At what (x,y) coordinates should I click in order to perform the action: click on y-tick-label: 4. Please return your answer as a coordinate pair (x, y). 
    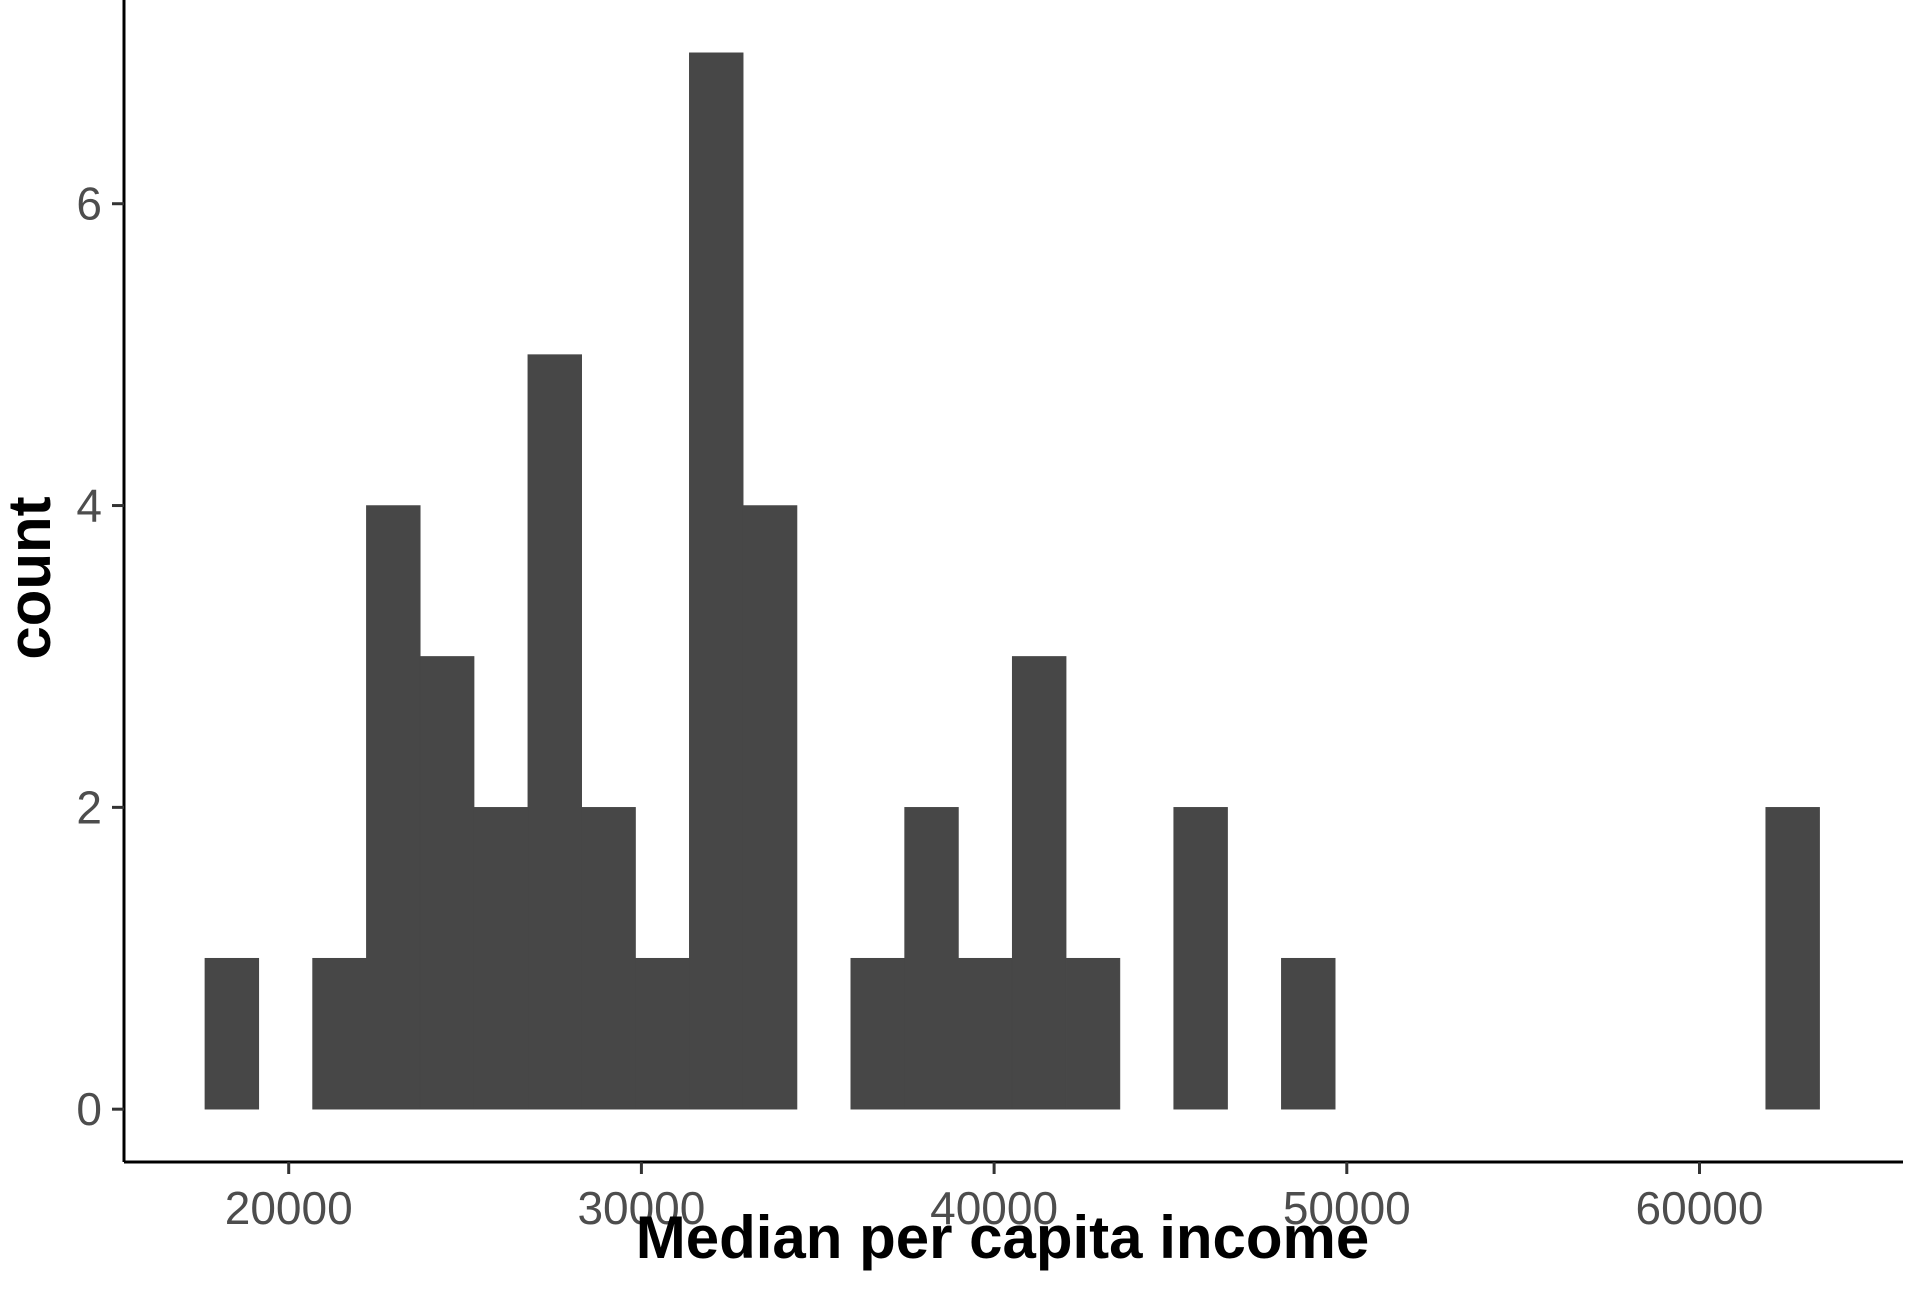
    Looking at the image, I should click on (89, 506).